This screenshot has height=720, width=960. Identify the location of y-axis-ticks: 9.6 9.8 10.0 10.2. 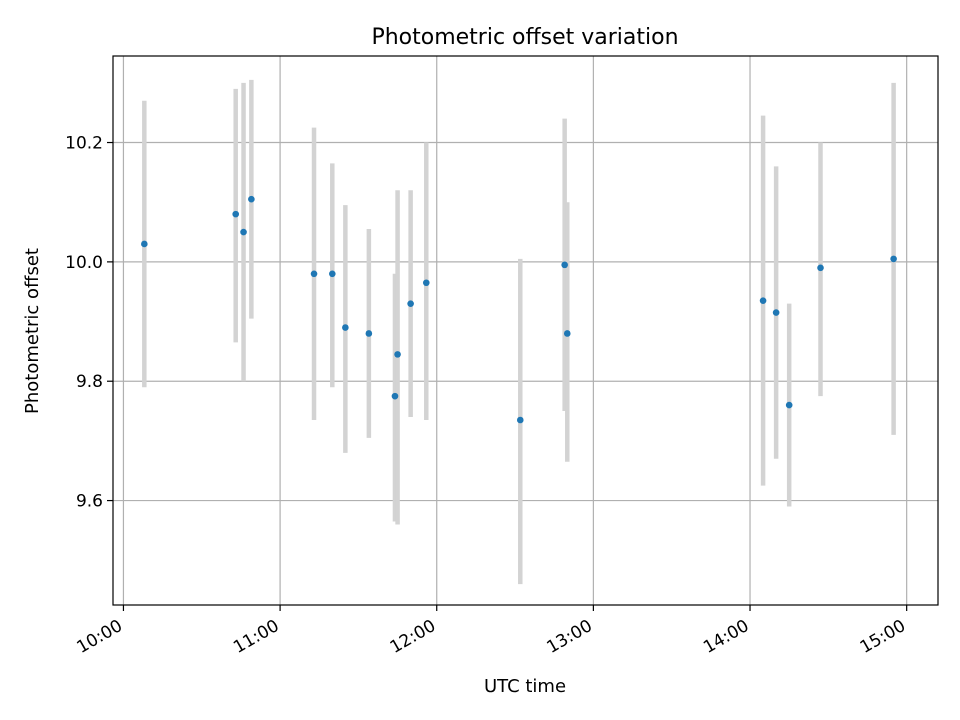
(89, 323).